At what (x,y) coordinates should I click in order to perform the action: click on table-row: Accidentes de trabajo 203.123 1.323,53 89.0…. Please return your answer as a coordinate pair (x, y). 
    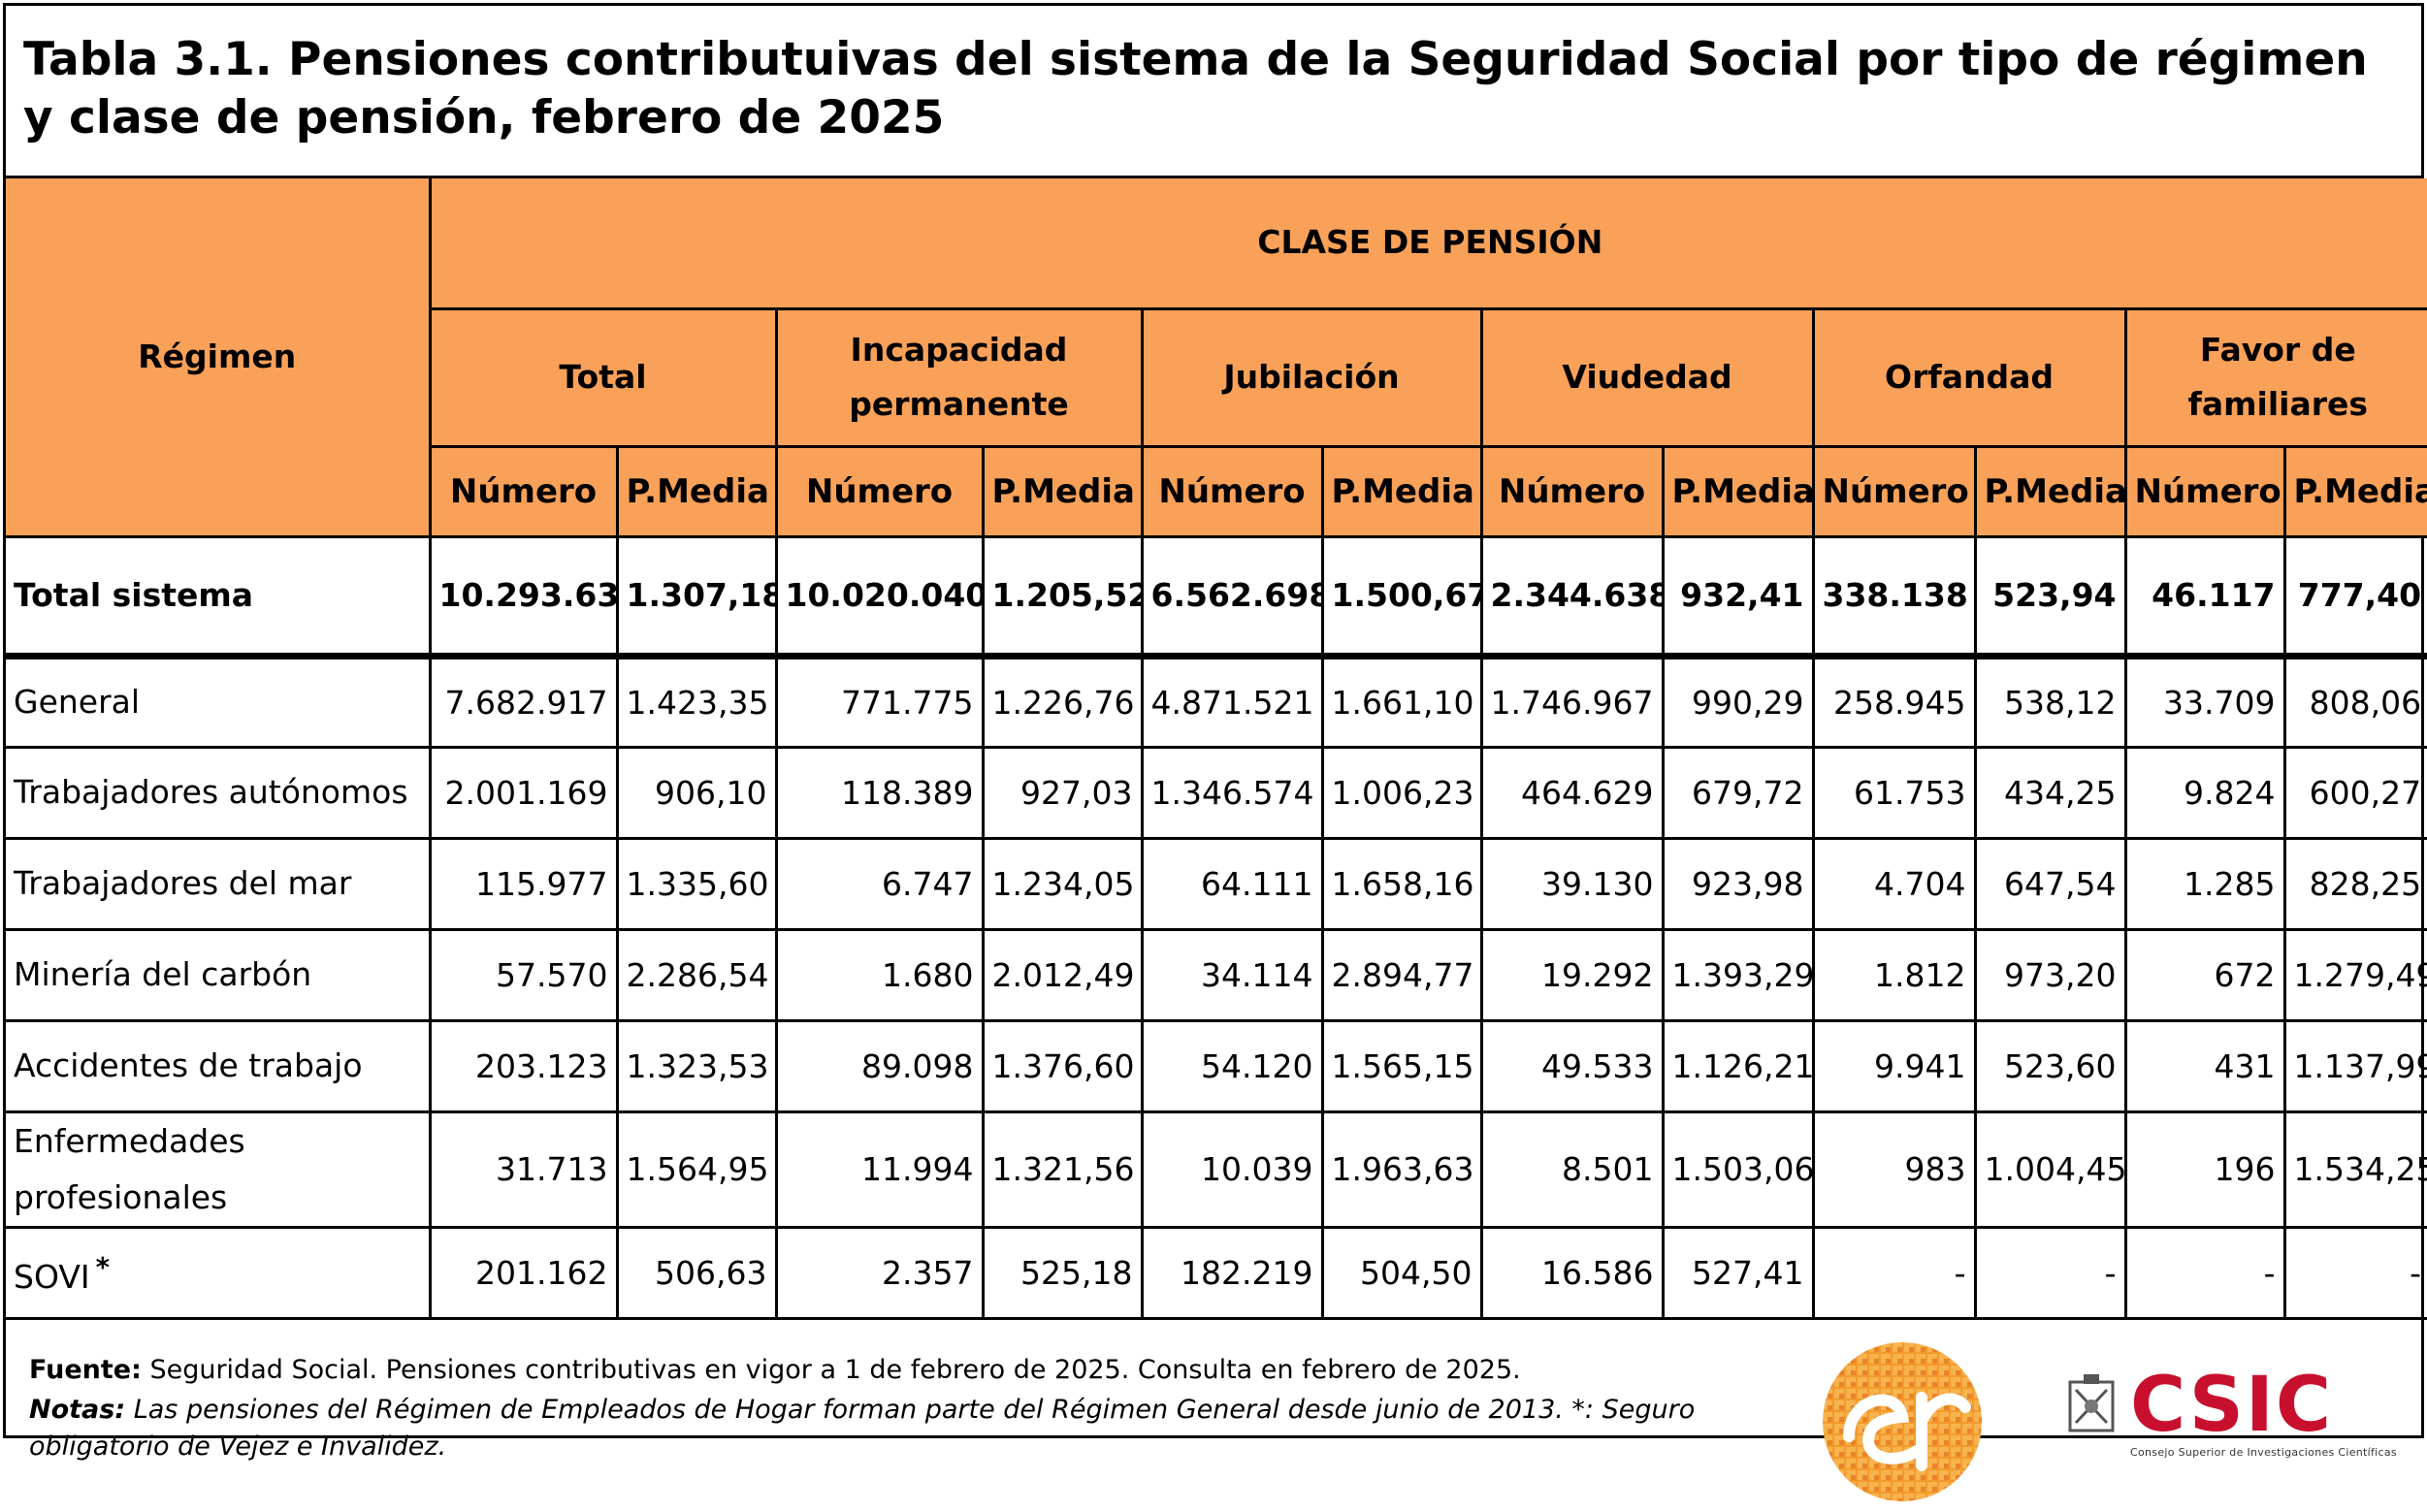
    Looking at the image, I should click on (1216, 1065).